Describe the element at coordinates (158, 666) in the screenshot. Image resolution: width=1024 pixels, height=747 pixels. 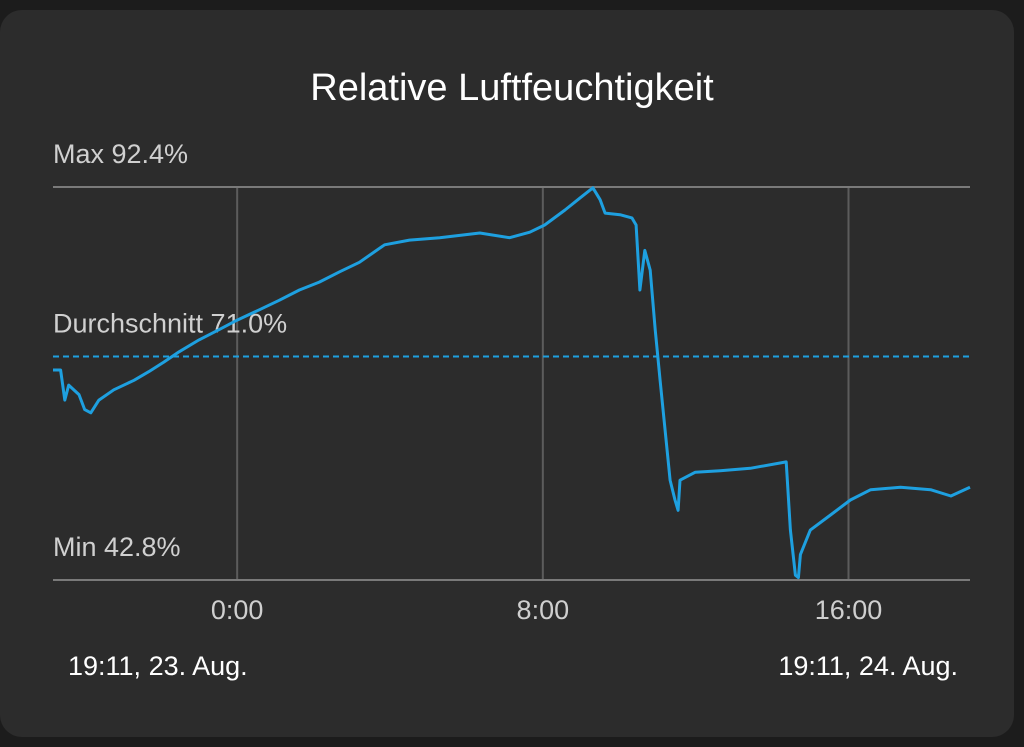
I see `x-start-label: 19:11, 23. Aug.` at that location.